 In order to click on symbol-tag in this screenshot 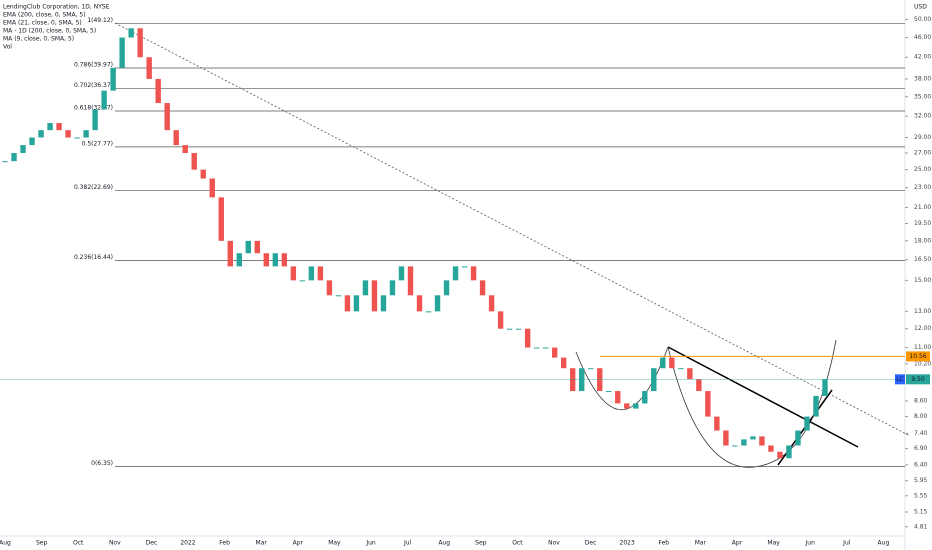, I will do `click(900, 379)`.